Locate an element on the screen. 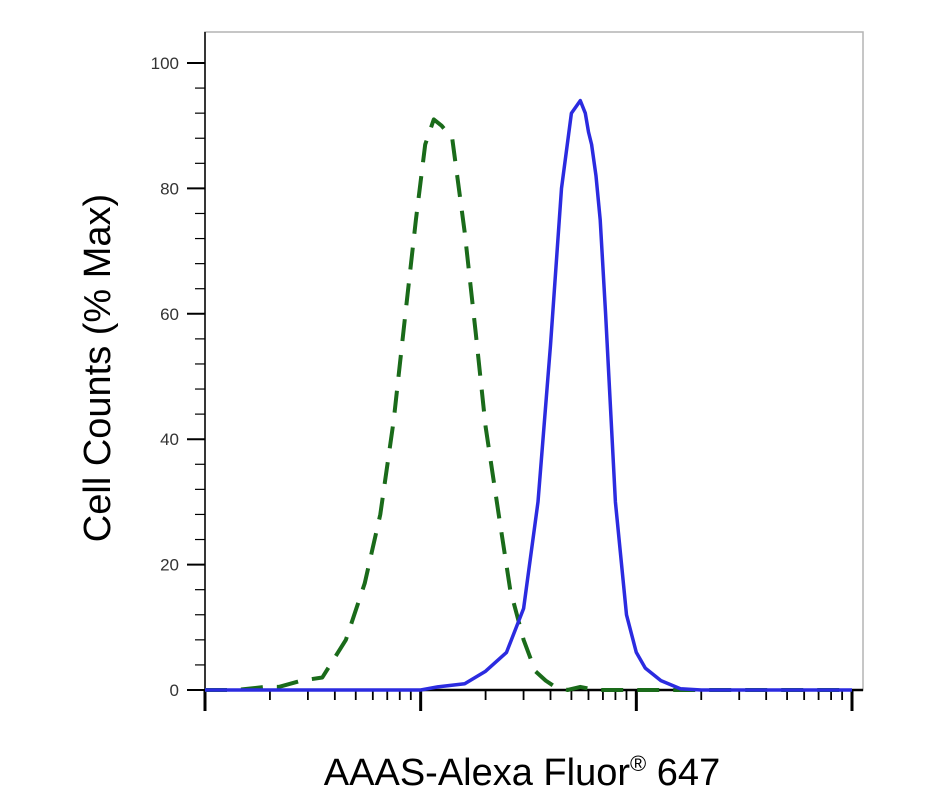 The width and height of the screenshot is (947, 798). x-axis-title: AAAS-Alexa Fluor® 647 is located at coordinates (522, 772).